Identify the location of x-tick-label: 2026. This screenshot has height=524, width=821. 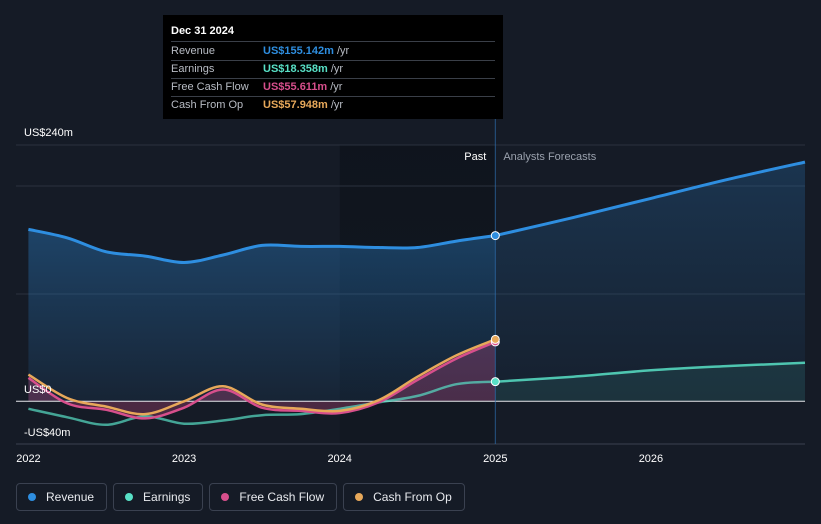
(651, 459).